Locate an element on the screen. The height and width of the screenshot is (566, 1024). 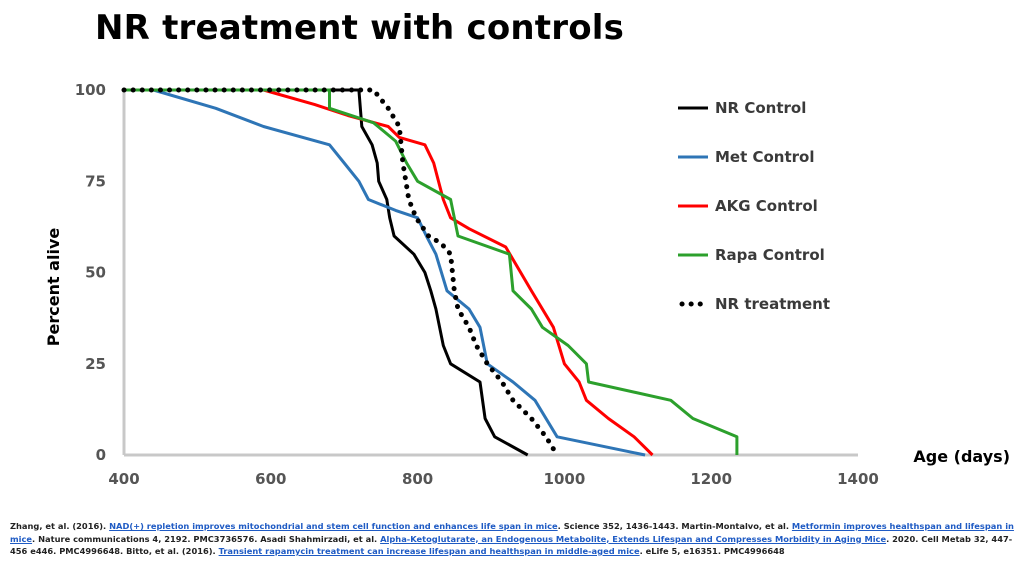
legend-label-met-control: Met Control is located at coordinates (765, 157).